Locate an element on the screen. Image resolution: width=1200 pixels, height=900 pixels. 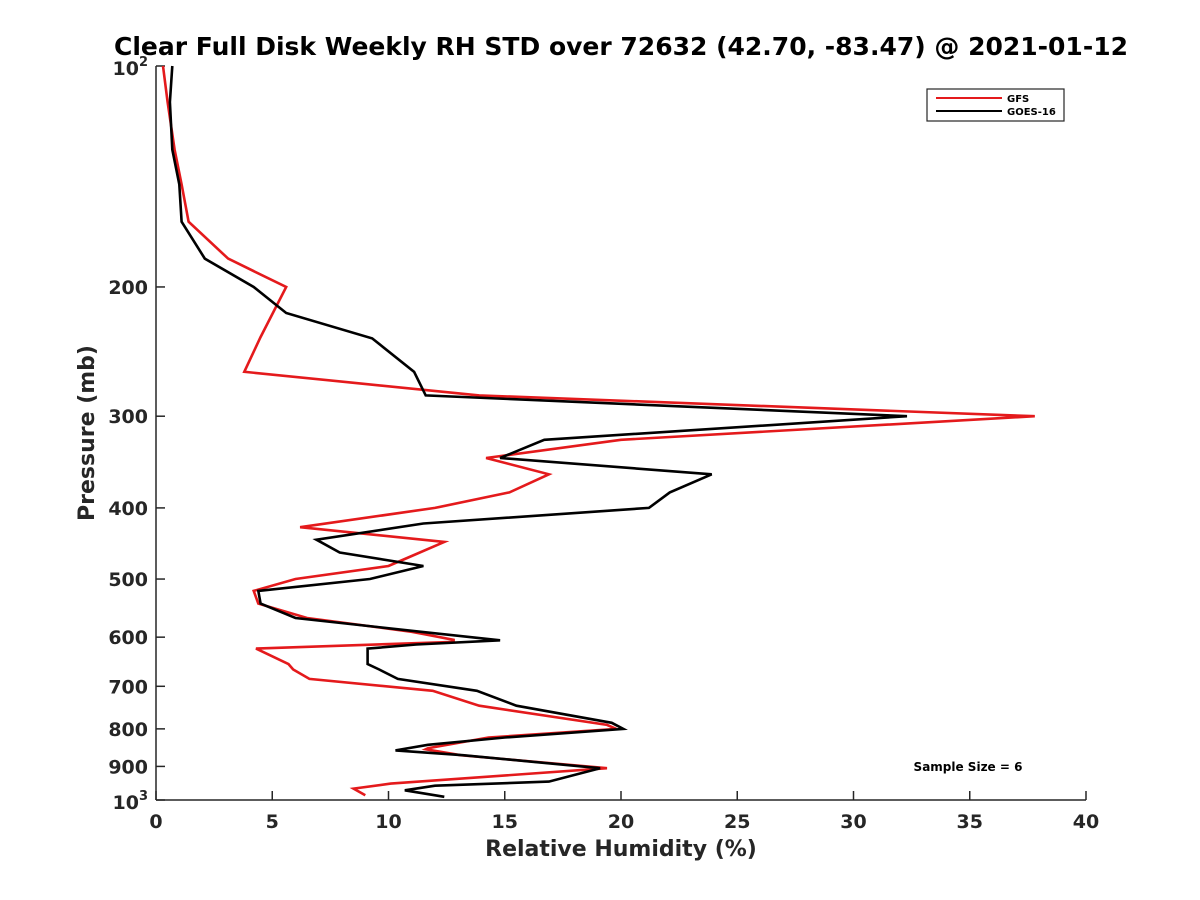
y-axis-ticks: 10² 200 300 400 500 600 700 800 900 10³ is located at coordinates (136, 434).